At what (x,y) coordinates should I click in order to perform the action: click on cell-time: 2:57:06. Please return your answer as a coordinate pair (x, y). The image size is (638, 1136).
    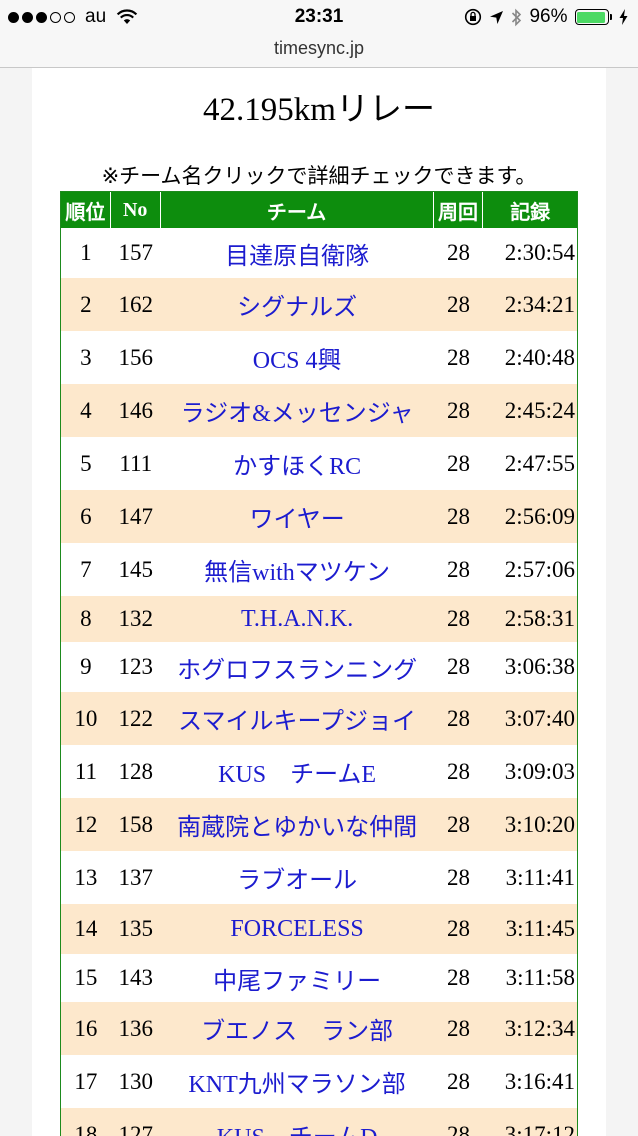
    Looking at the image, I should click on (540, 569).